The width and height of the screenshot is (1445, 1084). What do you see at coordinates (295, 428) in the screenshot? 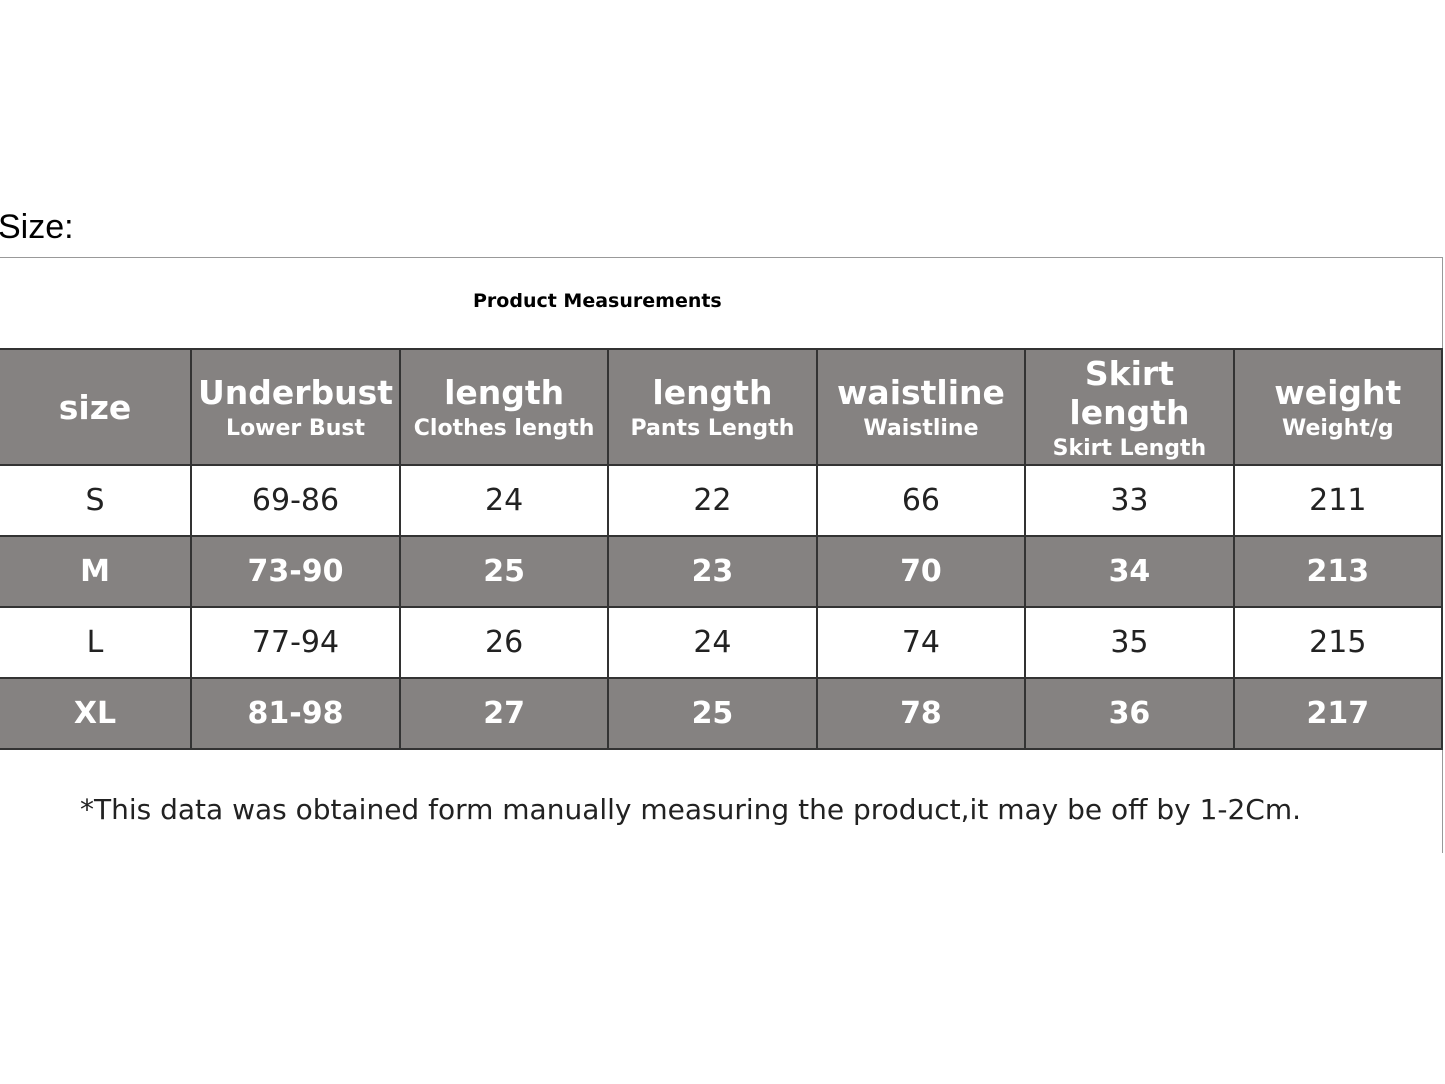
I see `header-sub: Lower Bust` at bounding box center [295, 428].